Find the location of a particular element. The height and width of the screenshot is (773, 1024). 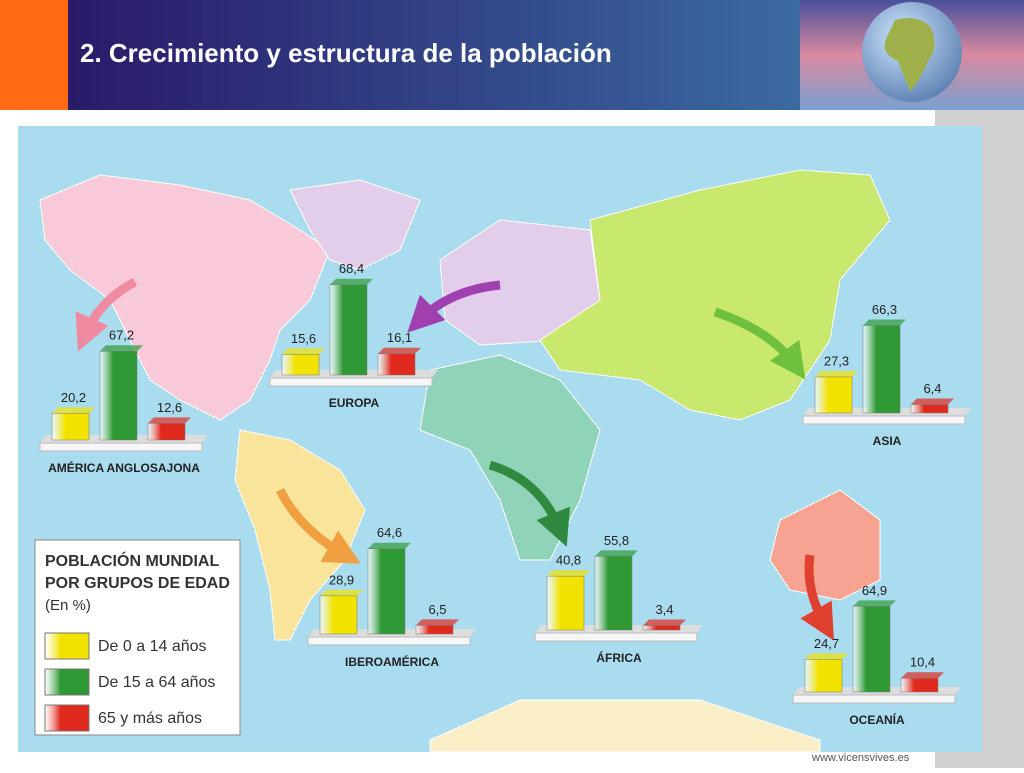

value-label: 15,6 is located at coordinates (303, 338).